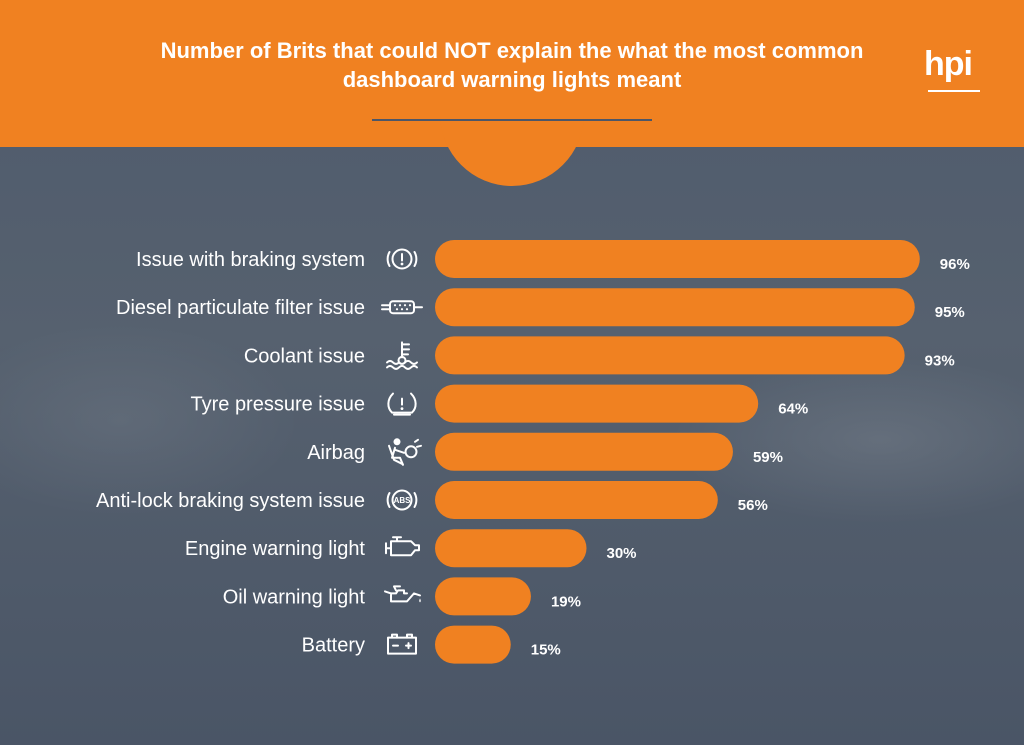  Describe the element at coordinates (955, 264) in the screenshot. I see `value-label: 96%` at that location.